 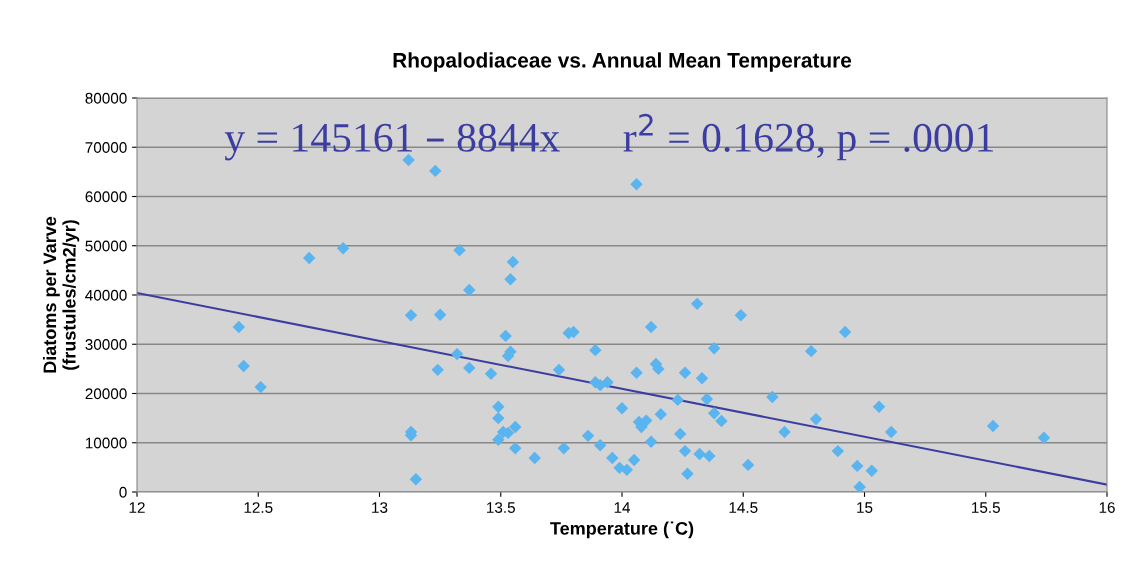 What do you see at coordinates (380, 507) in the screenshot?
I see `x-tick-label: 13` at bounding box center [380, 507].